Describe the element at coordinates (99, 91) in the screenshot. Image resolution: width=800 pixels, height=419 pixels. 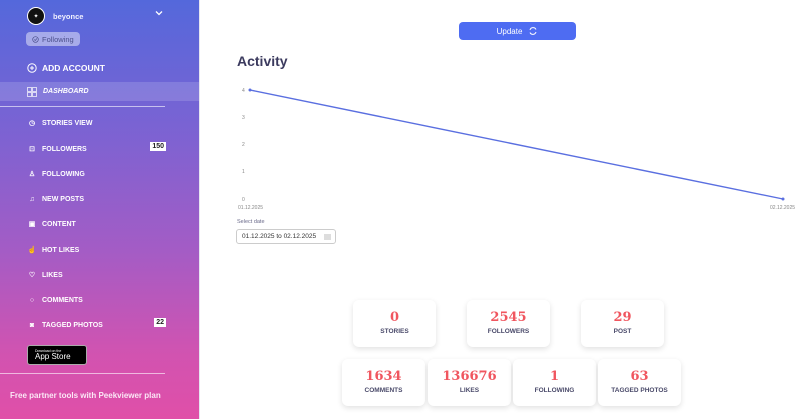
I see `sidebar-item-dashboard: DASHBOARD` at that location.